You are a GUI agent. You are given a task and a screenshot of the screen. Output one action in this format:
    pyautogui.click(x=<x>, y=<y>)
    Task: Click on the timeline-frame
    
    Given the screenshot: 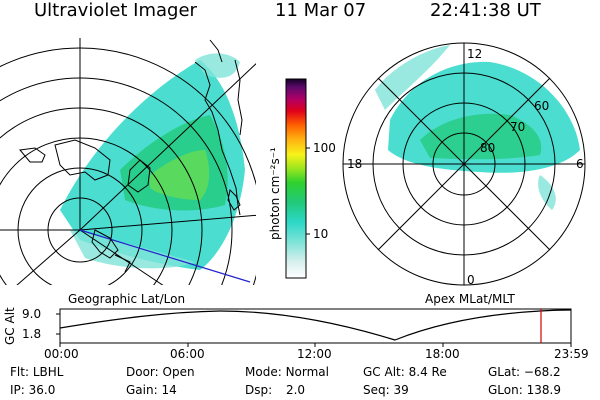 What is the action you would take?
    pyautogui.click(x=315, y=326)
    